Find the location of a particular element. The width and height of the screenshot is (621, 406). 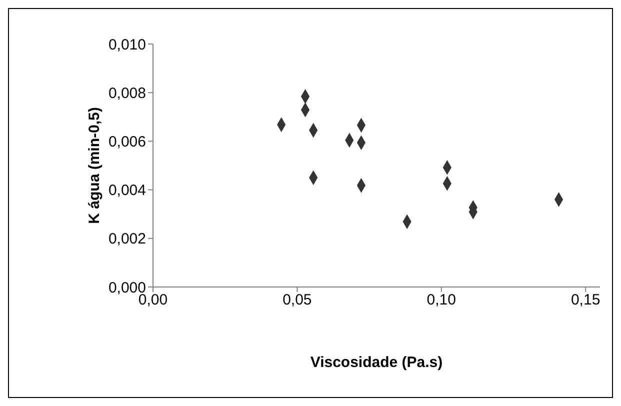

x-tick-label: 0,10 is located at coordinates (441, 300).